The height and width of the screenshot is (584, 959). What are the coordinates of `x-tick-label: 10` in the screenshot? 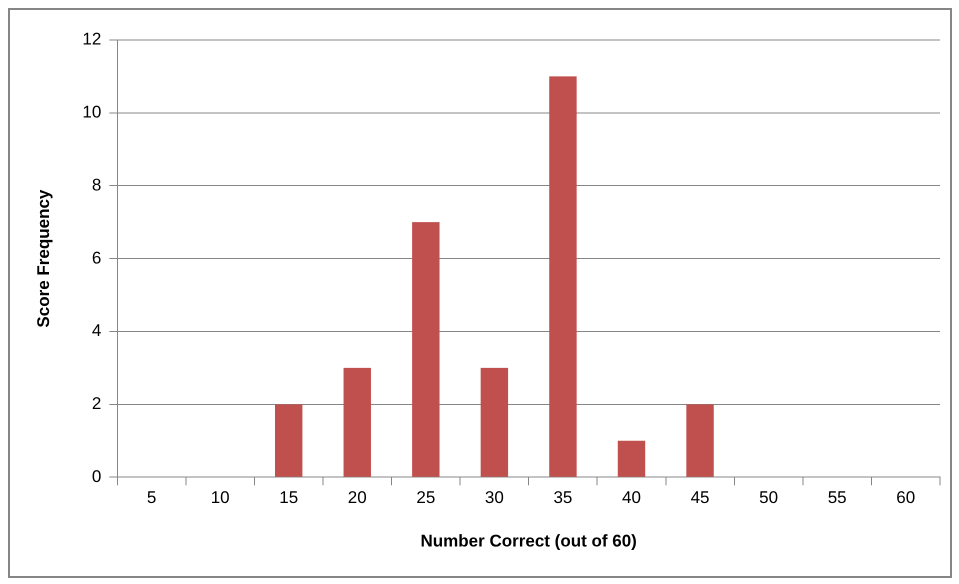 It's located at (220, 498).